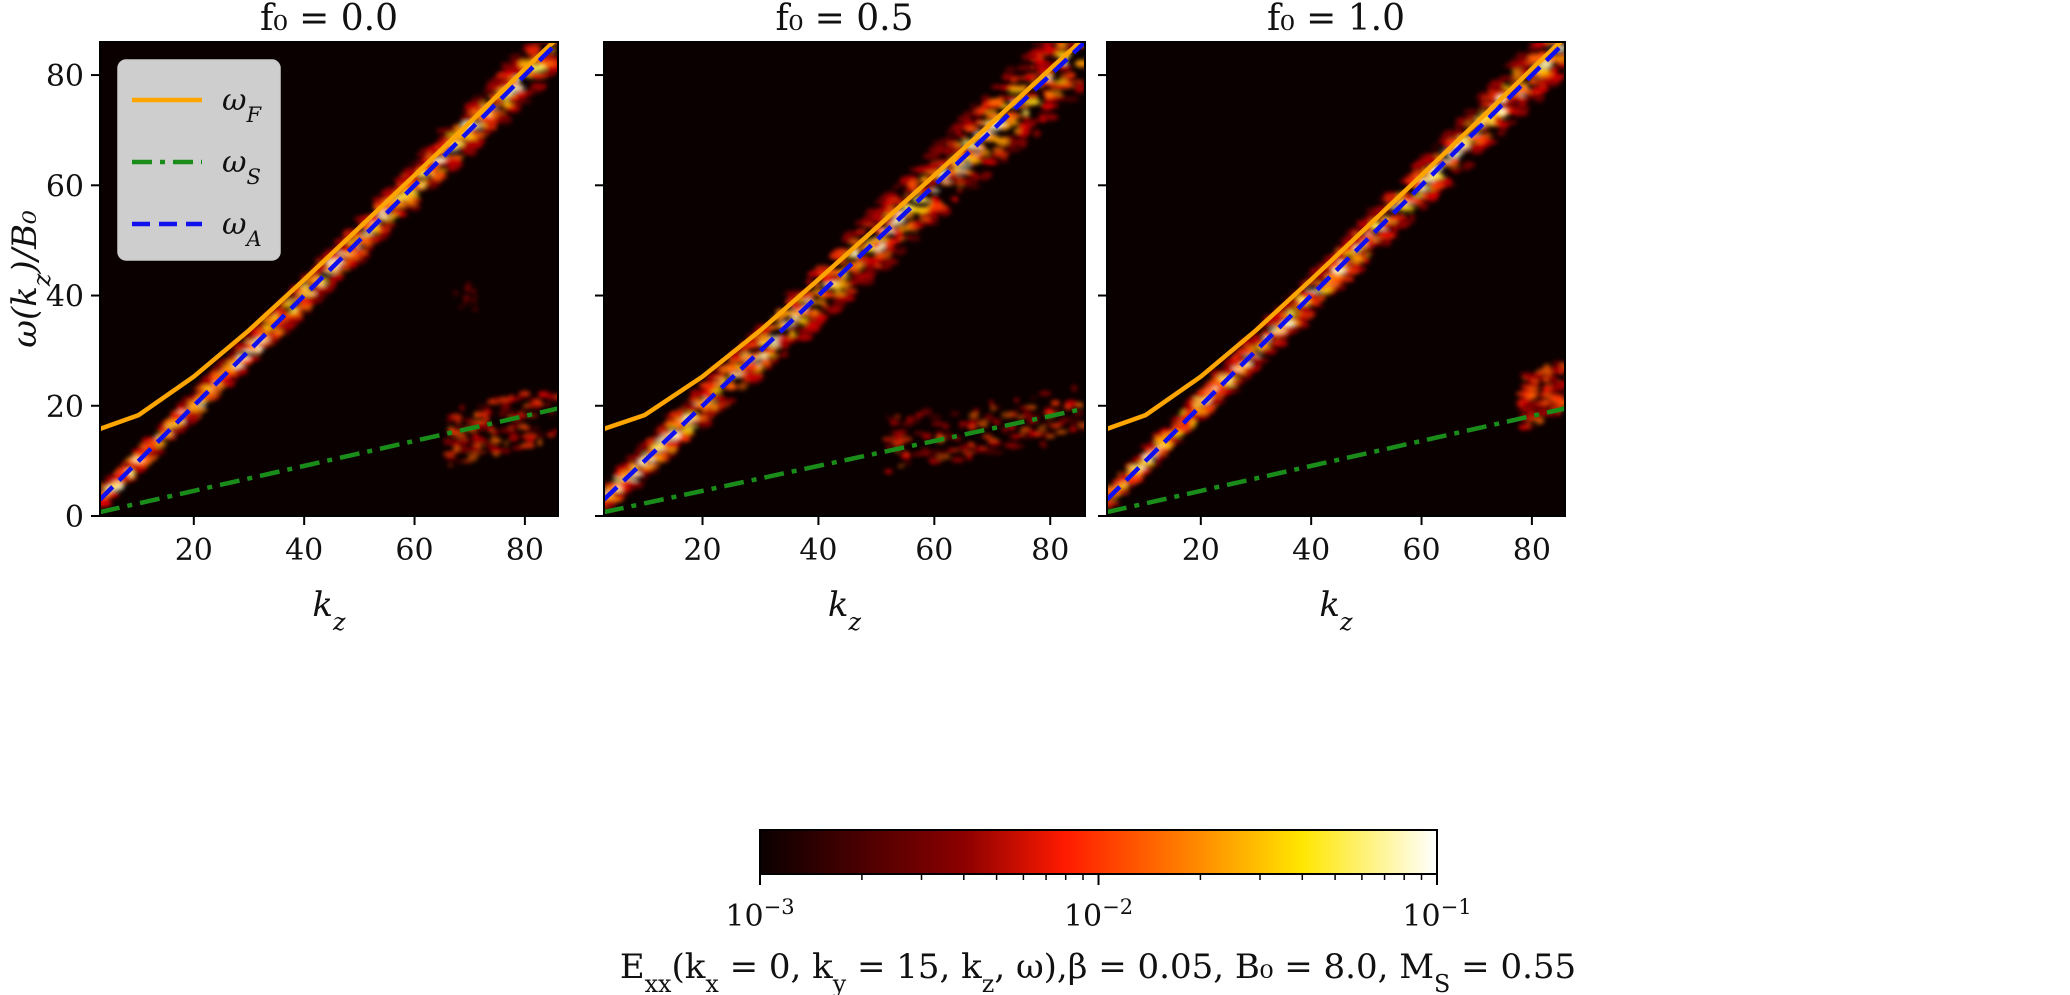 This screenshot has width=2070, height=995. Describe the element at coordinates (65, 297) in the screenshot. I see `y-tick-label: 40` at that location.